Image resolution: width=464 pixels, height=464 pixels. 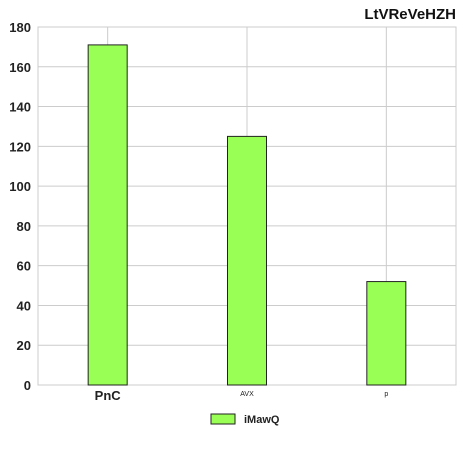 What do you see at coordinates (20, 186) in the screenshot?
I see `y-tick-label: 100` at bounding box center [20, 186].